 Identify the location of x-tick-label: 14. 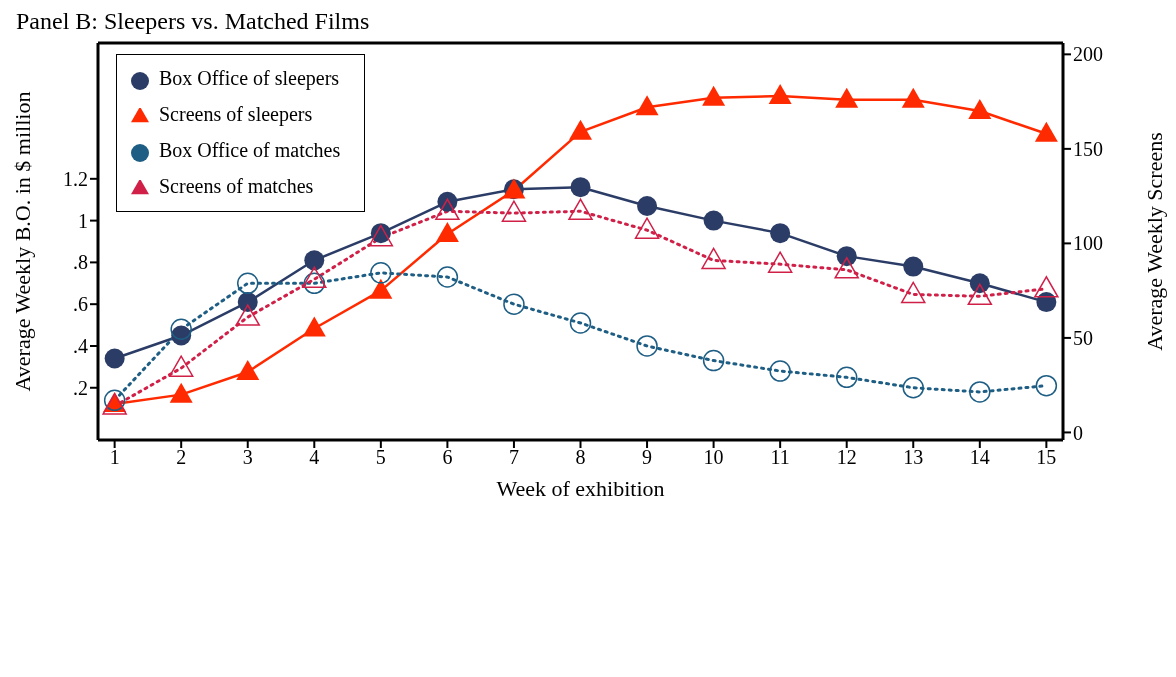
(979, 457).